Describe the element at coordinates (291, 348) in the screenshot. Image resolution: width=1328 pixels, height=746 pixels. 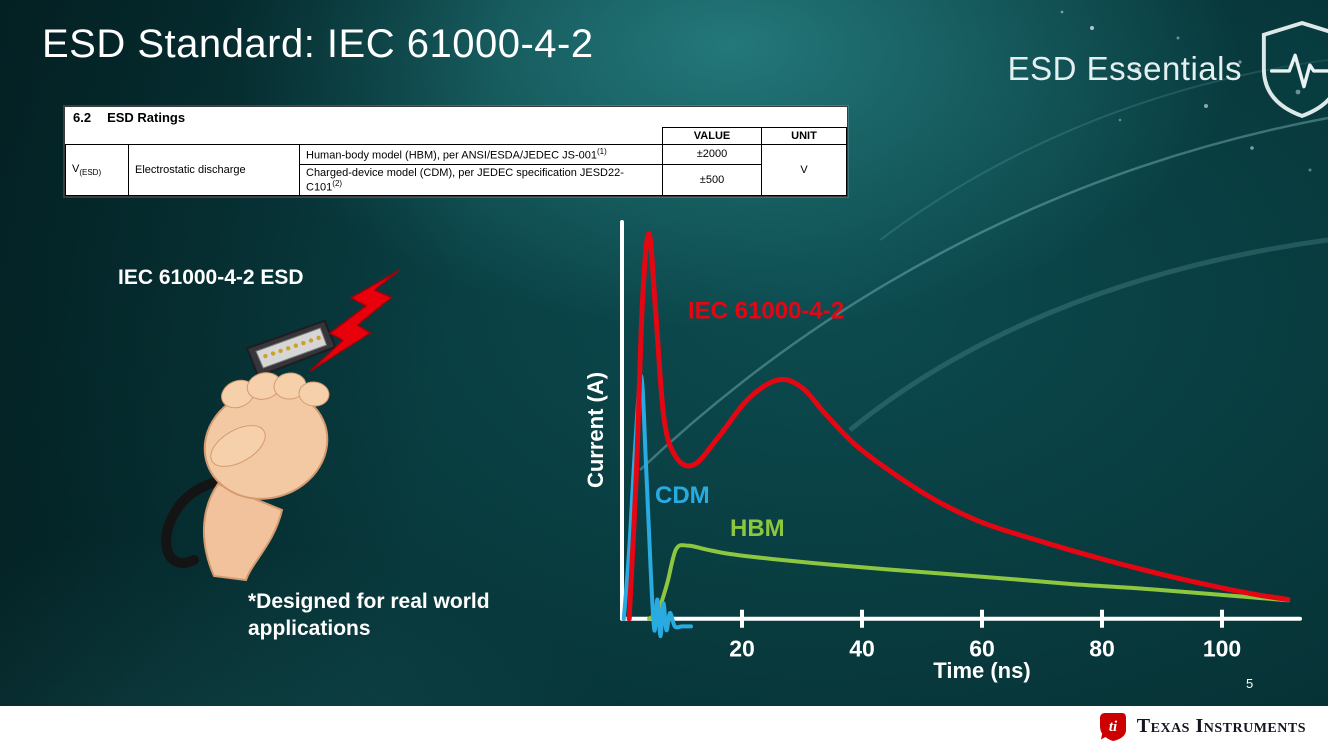
I see `hdmi-connector` at that location.